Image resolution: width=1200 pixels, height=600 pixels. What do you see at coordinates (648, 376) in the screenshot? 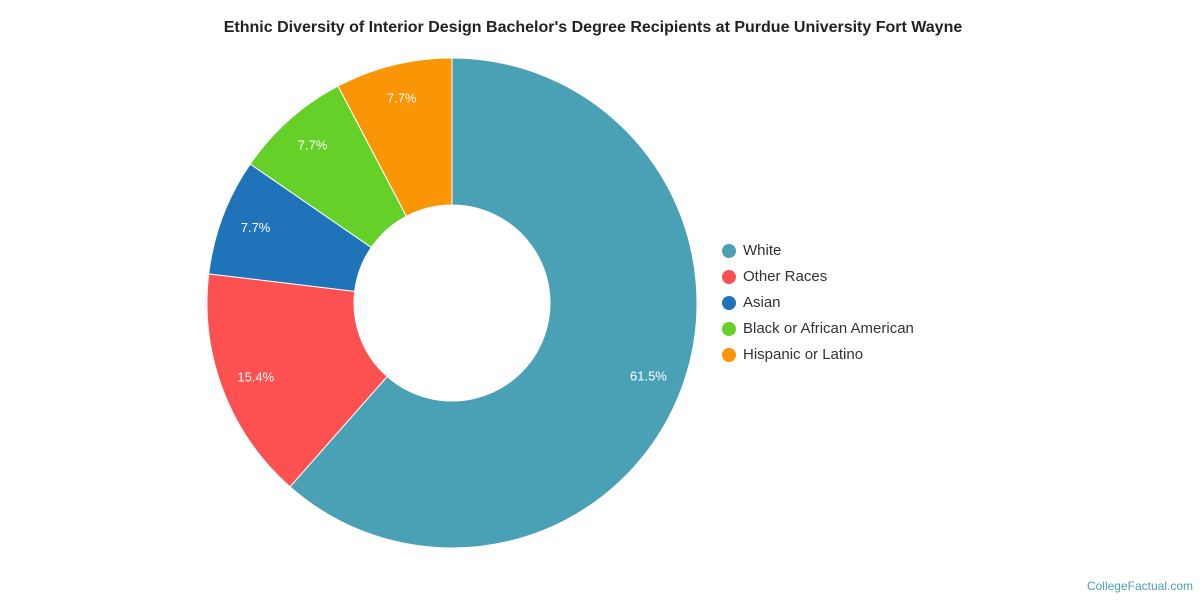
I see `value-label: 61.5%` at bounding box center [648, 376].